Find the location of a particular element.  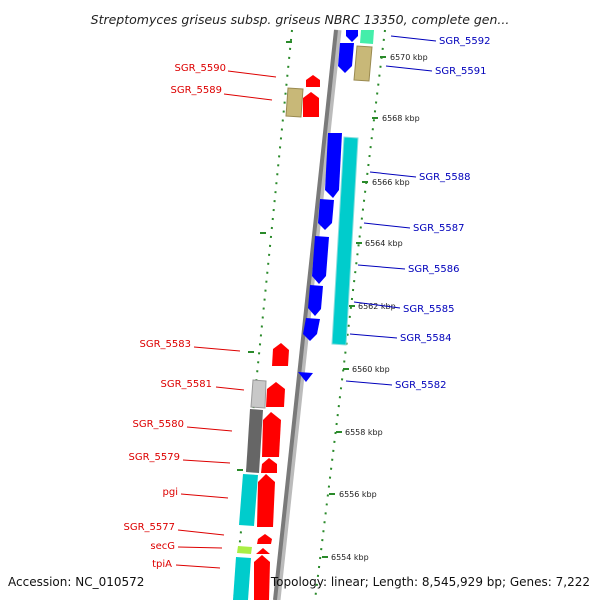

reverse-genes is located at coordinates (328, 206).